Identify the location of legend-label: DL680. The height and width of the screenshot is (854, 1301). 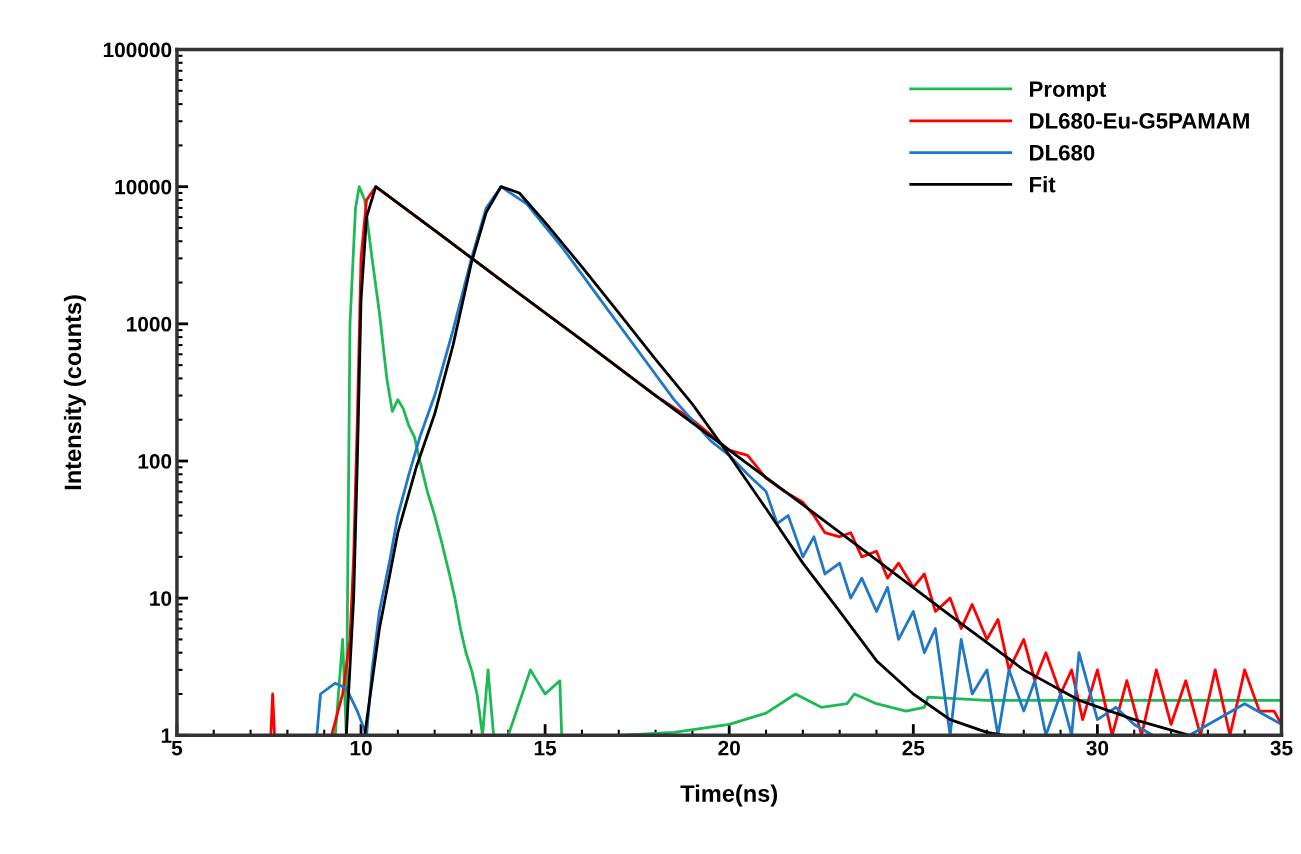
(1062, 152).